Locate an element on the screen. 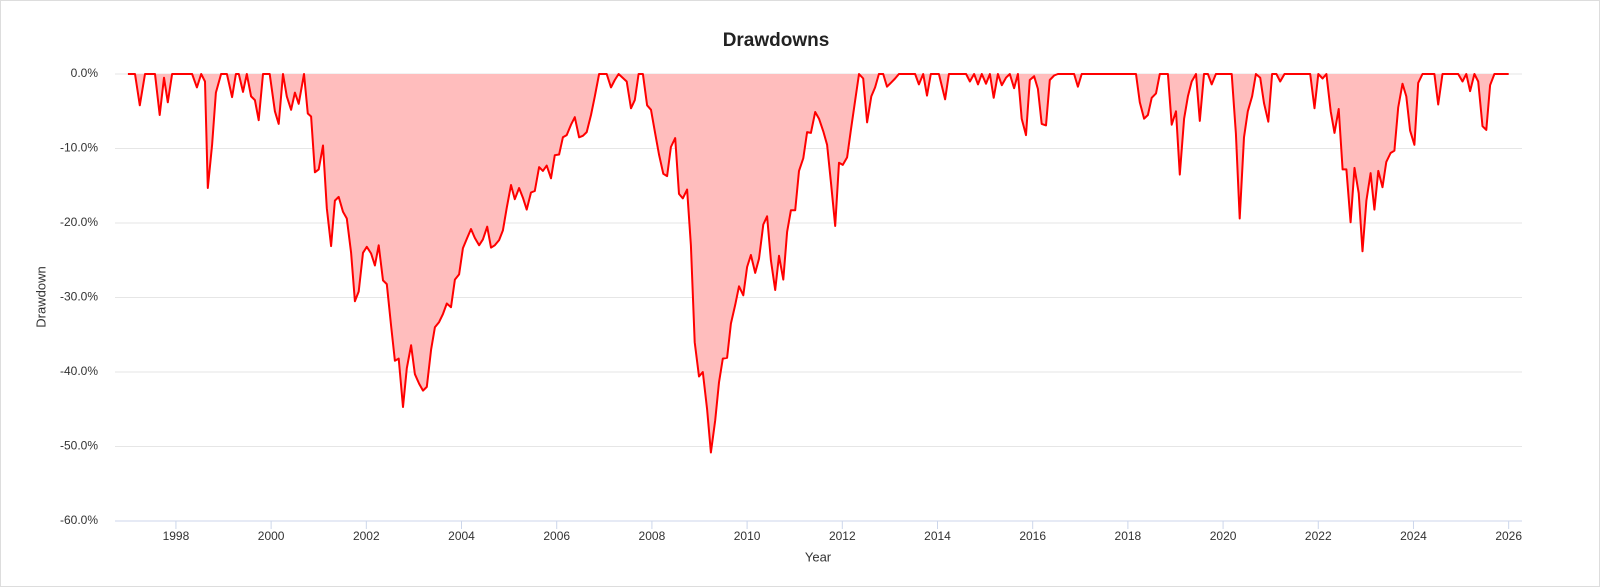 Image resolution: width=1600 pixels, height=587 pixels. x-tick-label: 2024 is located at coordinates (1413, 536).